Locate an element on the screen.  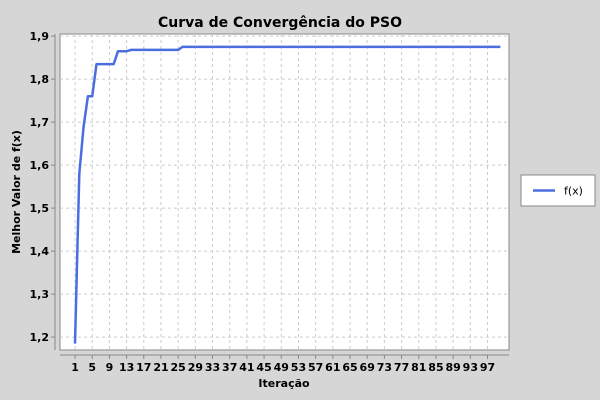
x-tick-label: 17 is located at coordinates (143, 367).